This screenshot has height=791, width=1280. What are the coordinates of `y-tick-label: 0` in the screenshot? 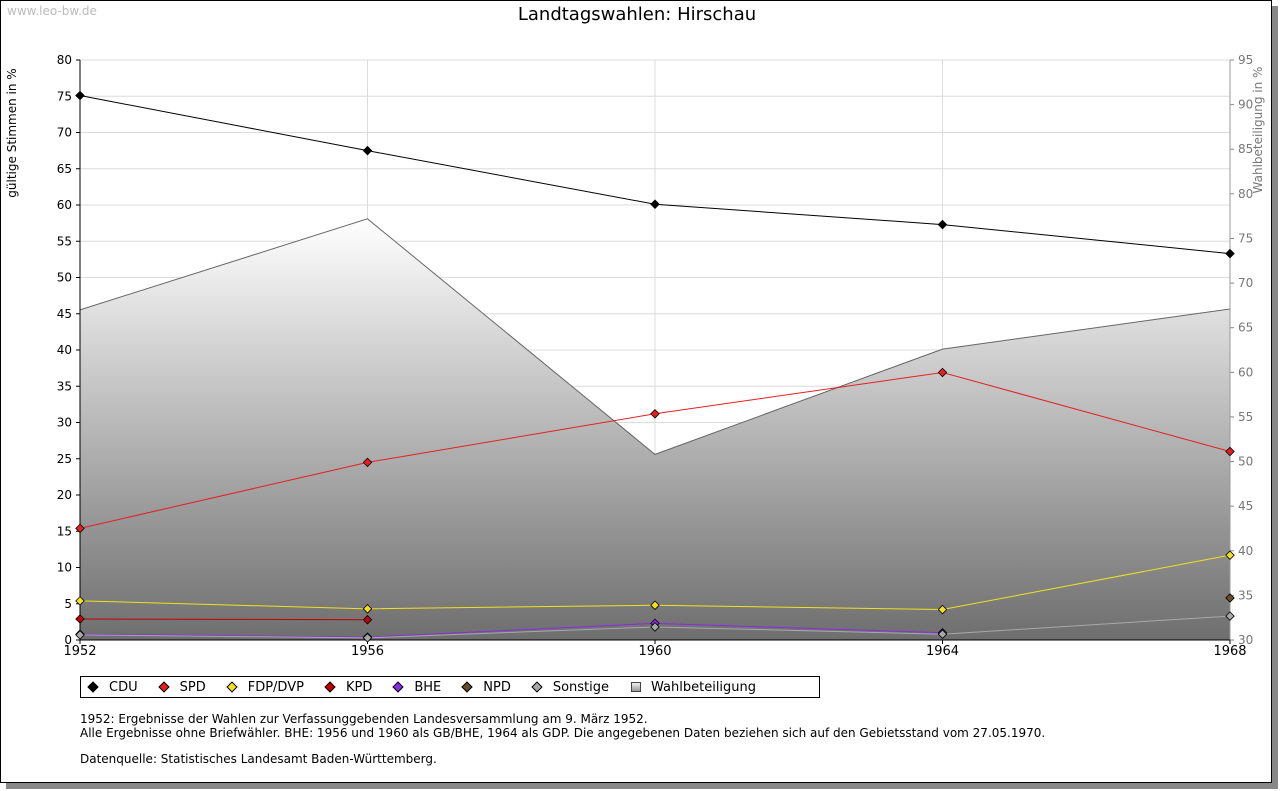 It's located at (68, 640).